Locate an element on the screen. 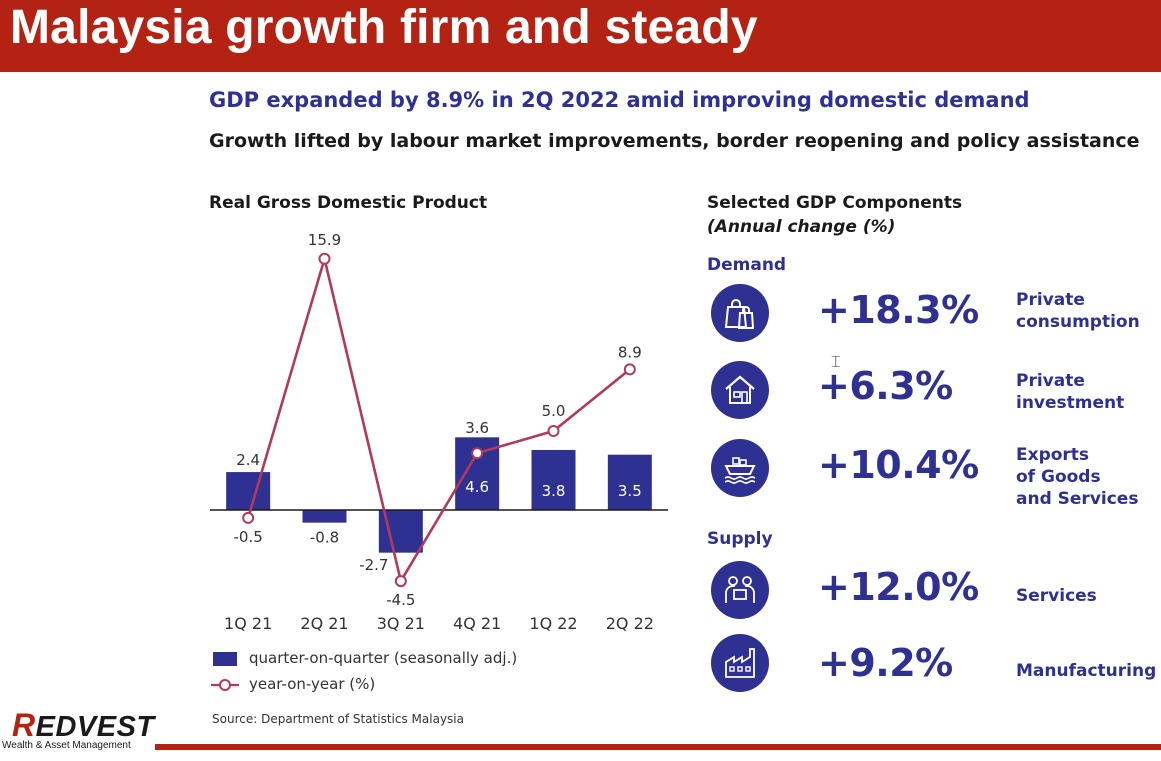 Image resolution: width=1161 pixels, height=761 pixels. shopping-bags-icon is located at coordinates (740, 313).